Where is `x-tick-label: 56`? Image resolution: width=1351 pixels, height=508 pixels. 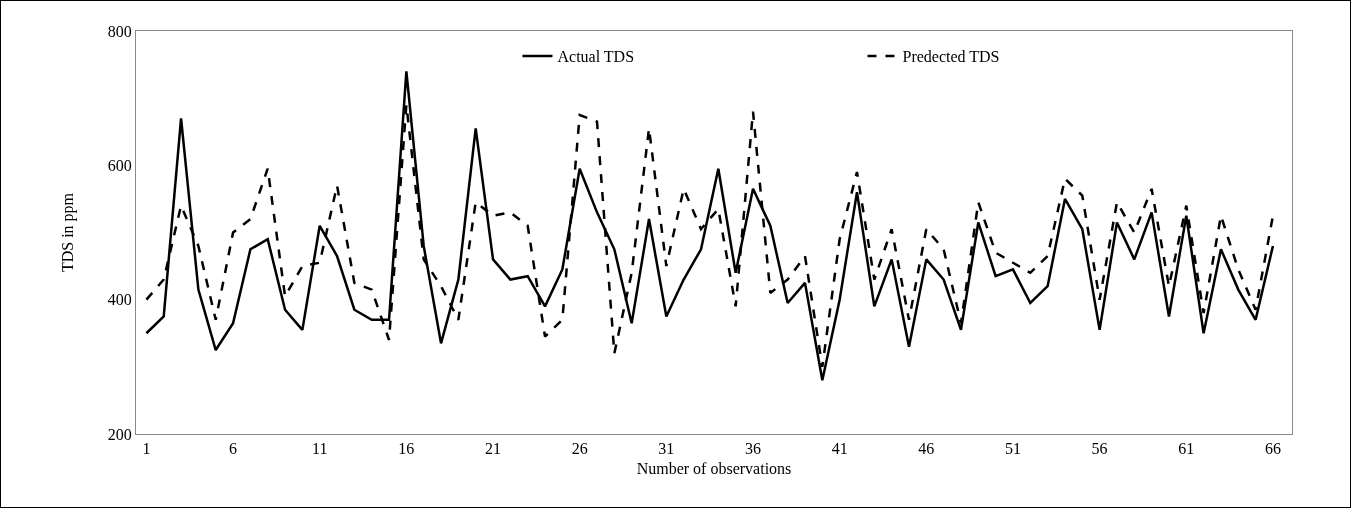
x-tick-label: 56 is located at coordinates (1099, 449).